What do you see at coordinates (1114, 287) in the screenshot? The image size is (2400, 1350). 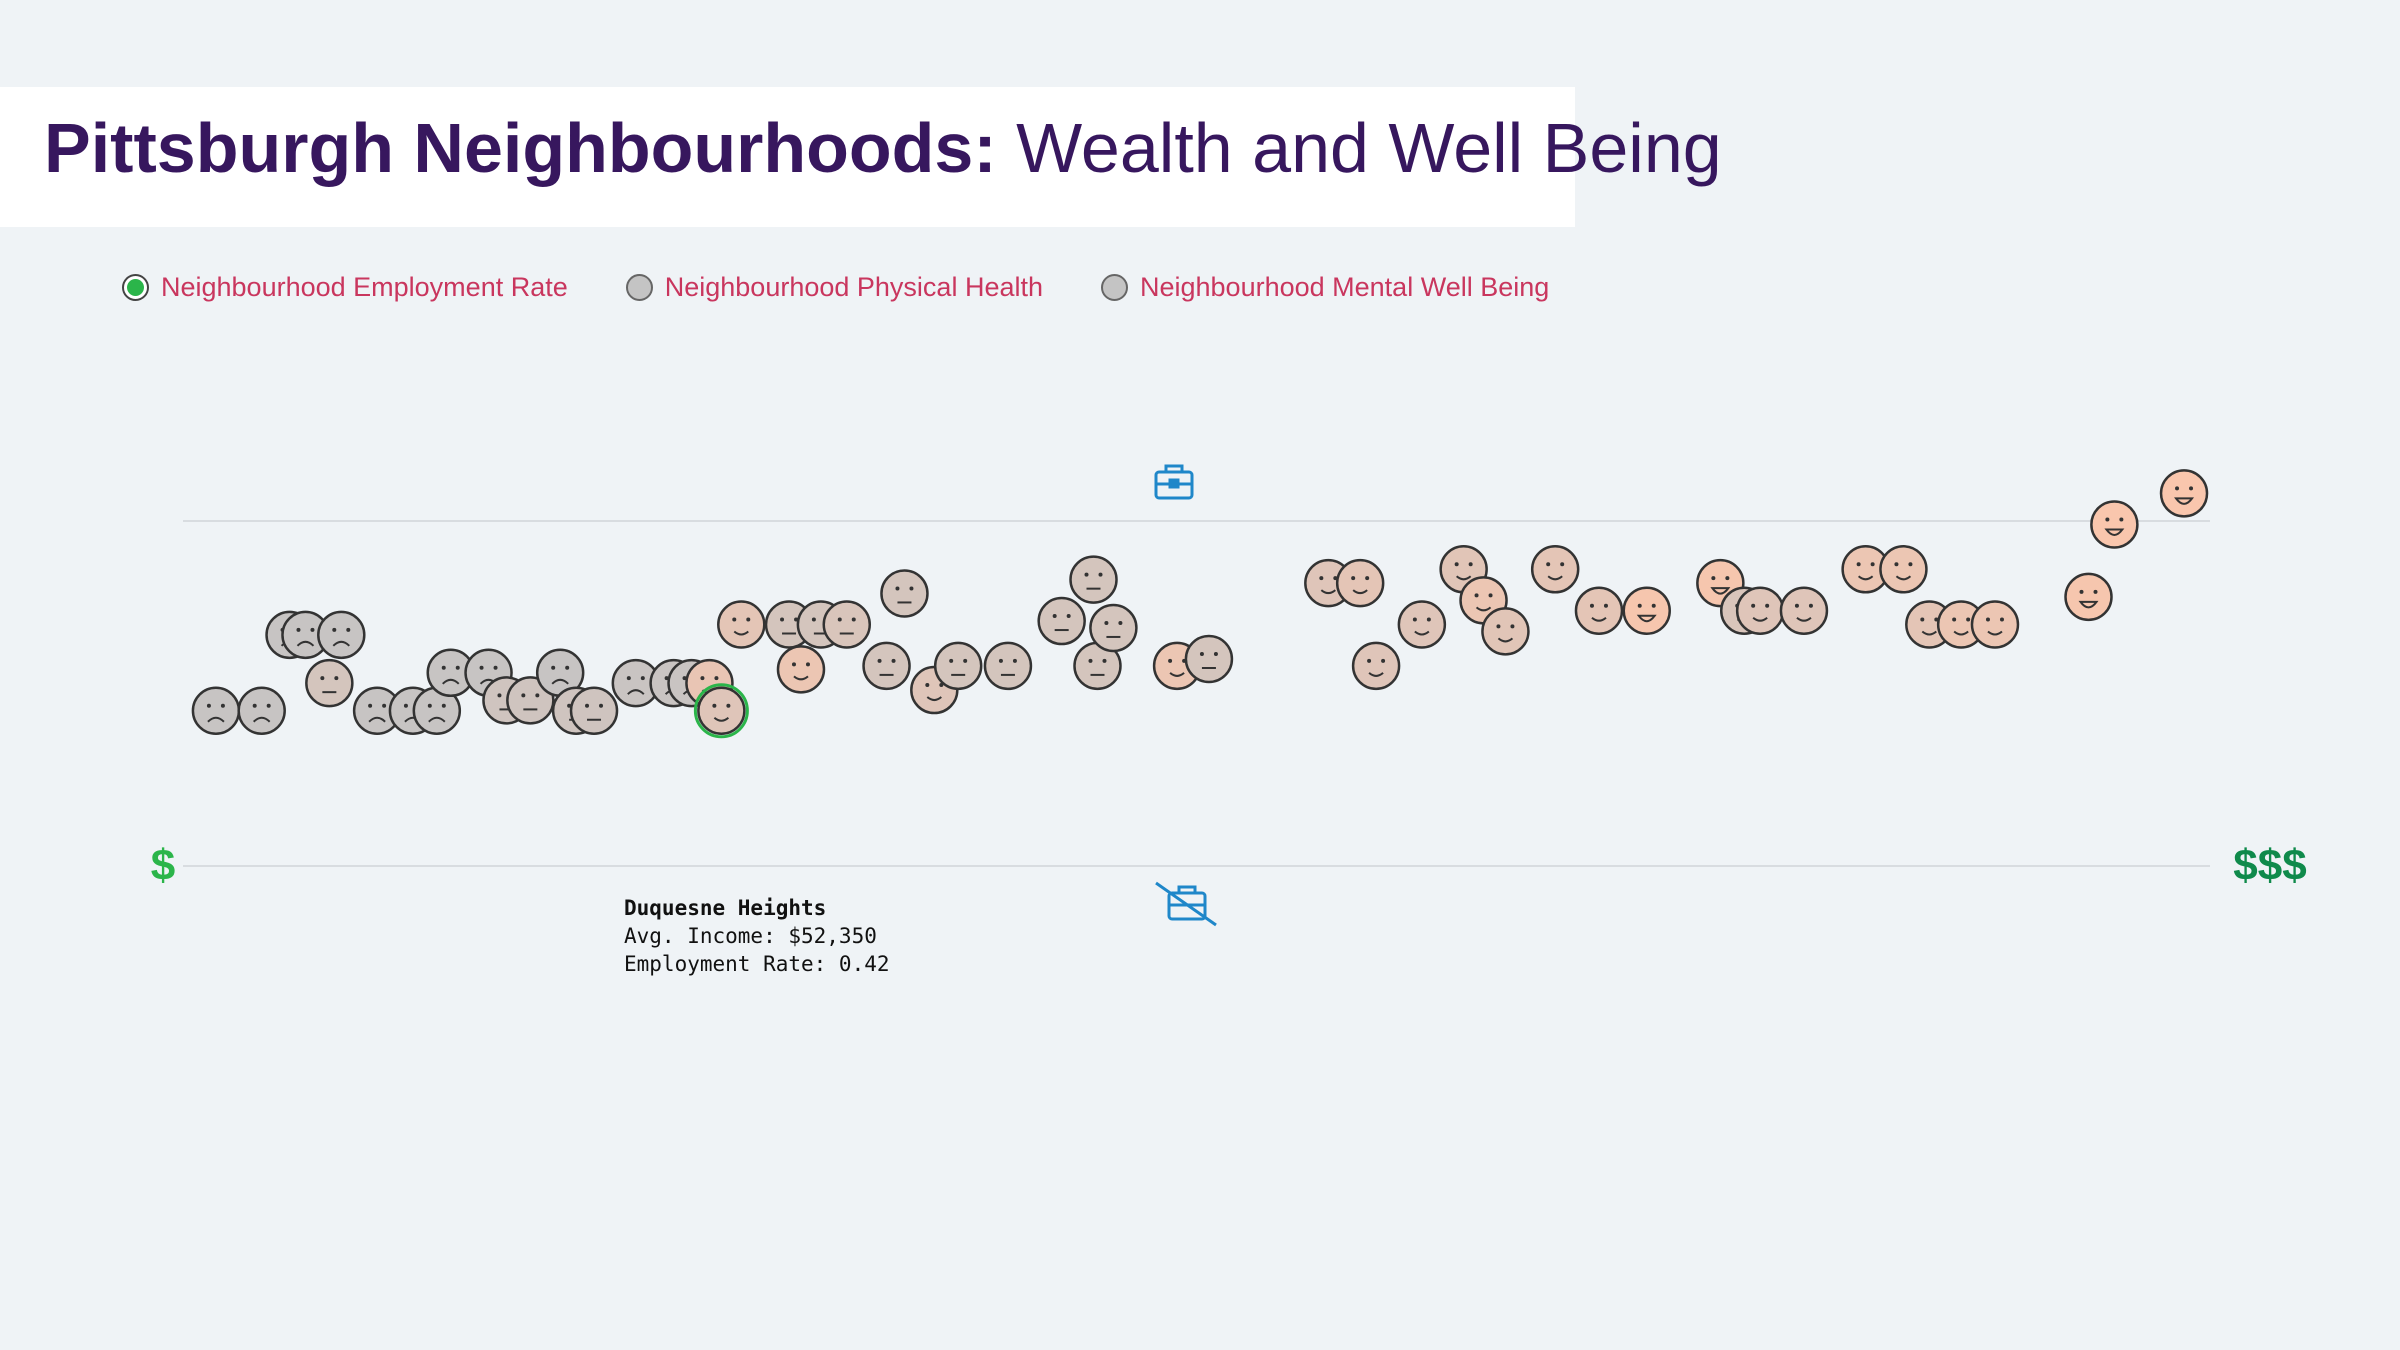 I see `mental-well-being-radio` at bounding box center [1114, 287].